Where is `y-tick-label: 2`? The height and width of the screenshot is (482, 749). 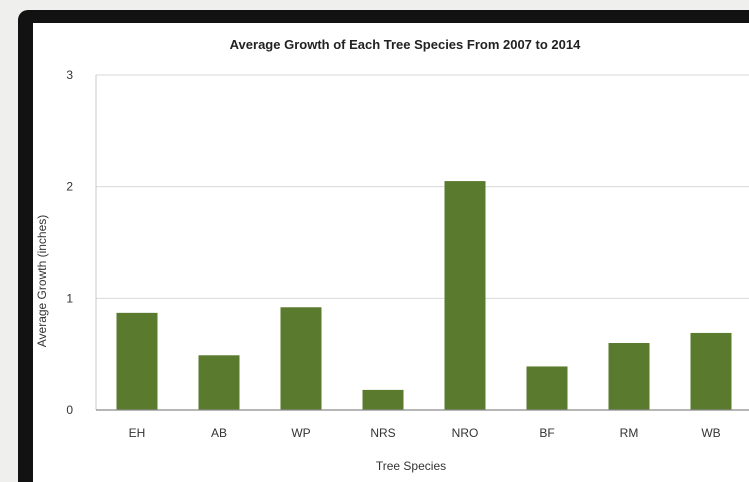 y-tick-label: 2 is located at coordinates (69, 187).